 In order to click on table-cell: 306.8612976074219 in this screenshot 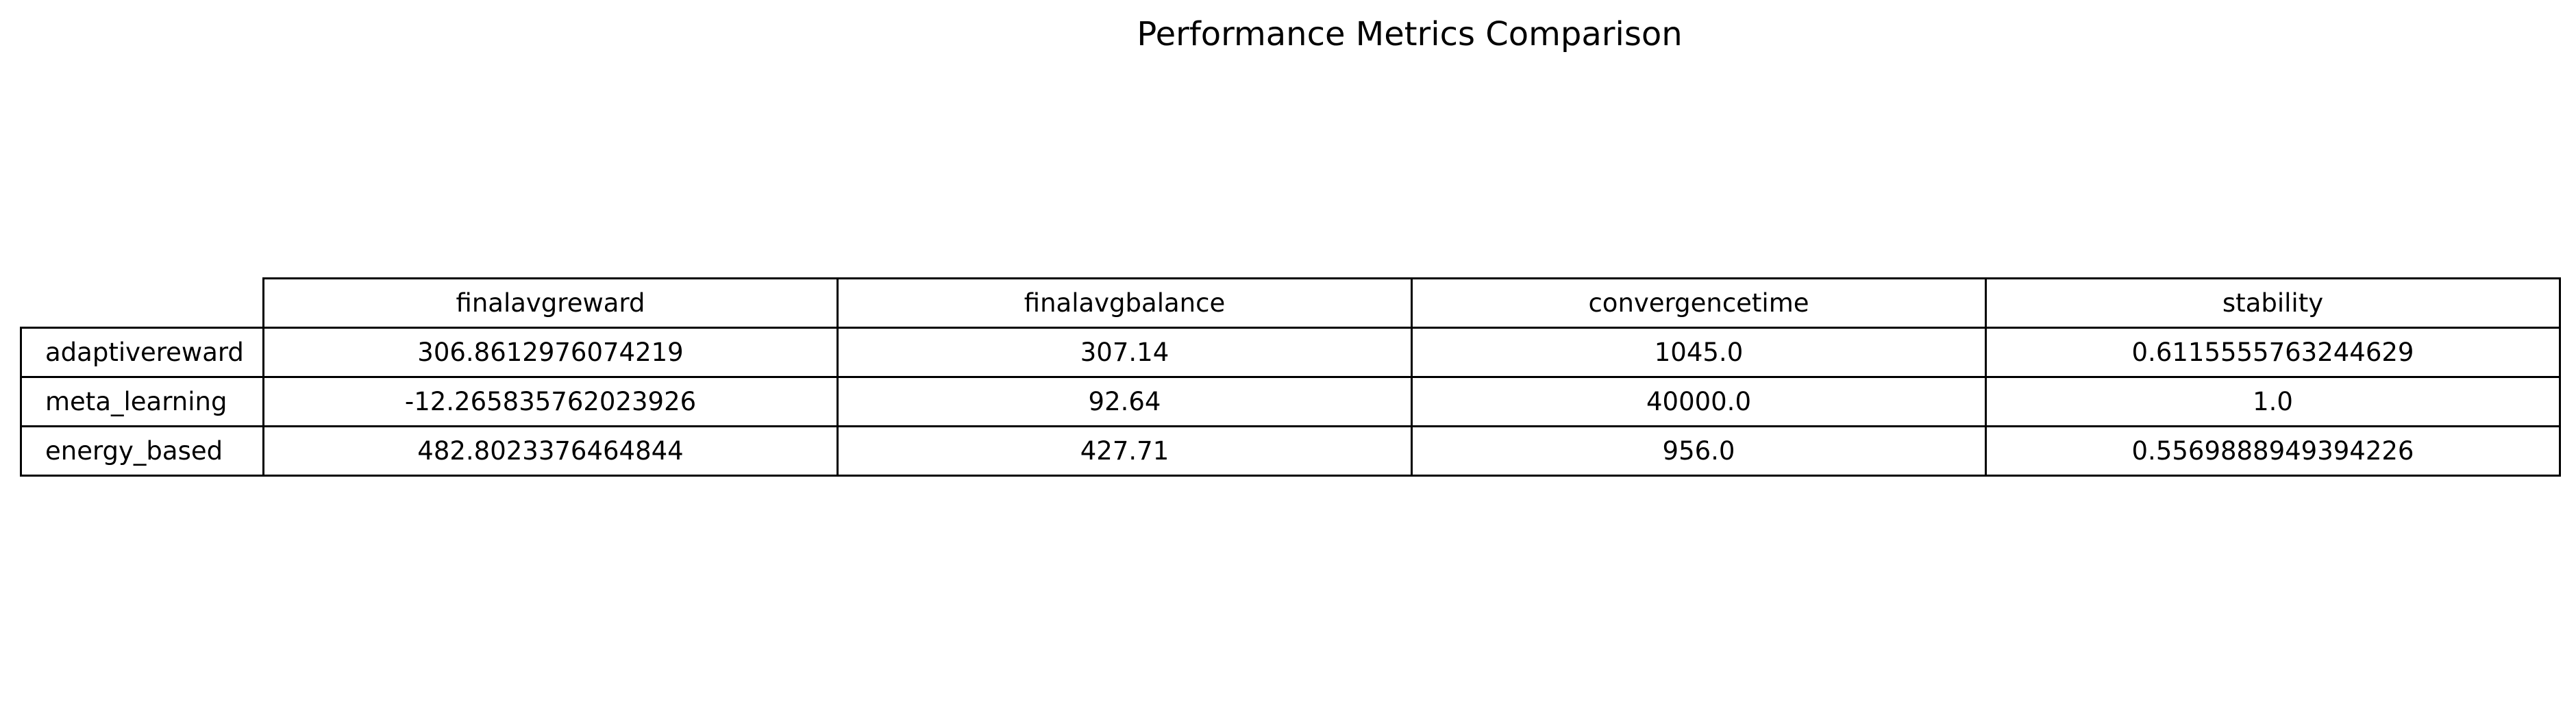, I will do `click(550, 352)`.